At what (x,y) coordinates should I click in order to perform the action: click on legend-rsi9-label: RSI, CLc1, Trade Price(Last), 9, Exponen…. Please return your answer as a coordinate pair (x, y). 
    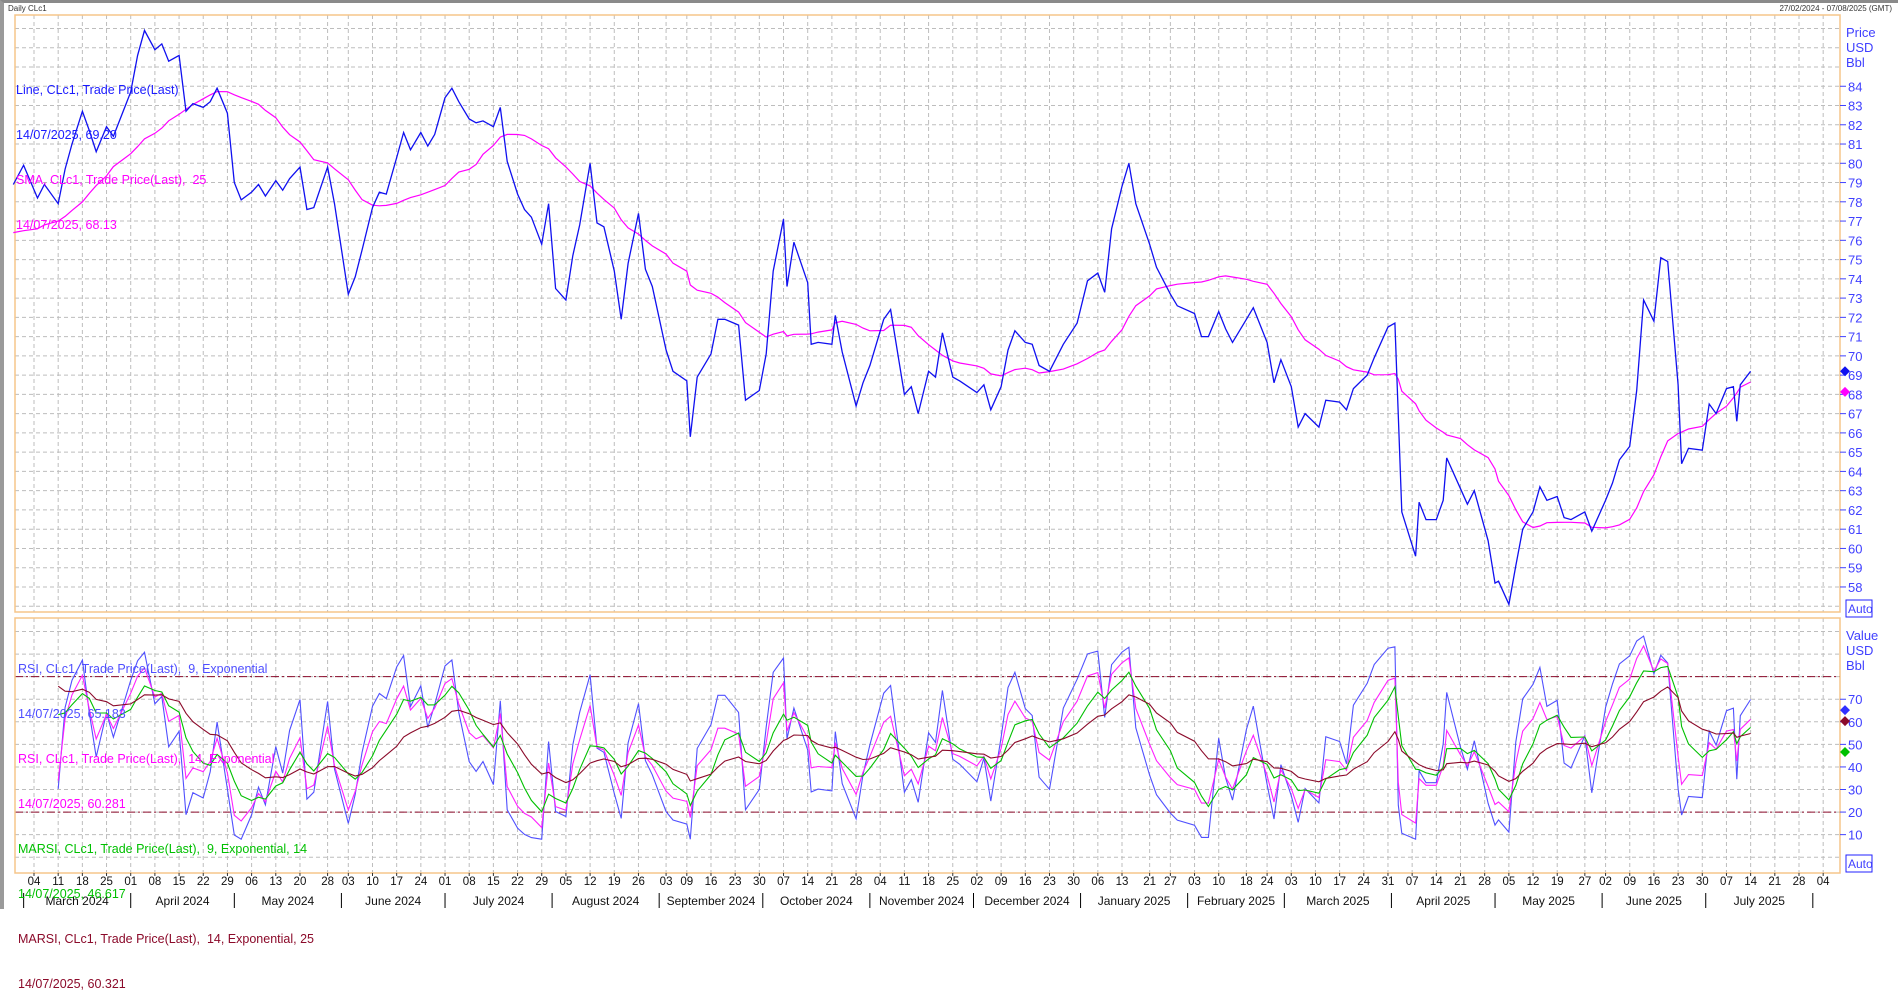
    Looking at the image, I should click on (143, 669).